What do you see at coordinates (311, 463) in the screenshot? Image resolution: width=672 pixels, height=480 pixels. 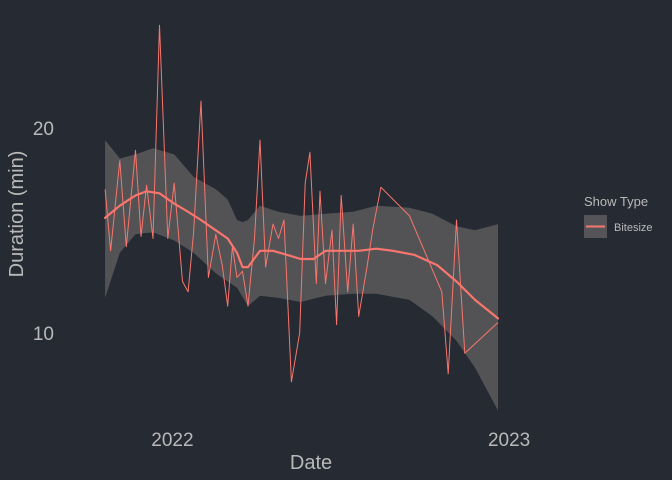 I see `x-axis-title: Date` at bounding box center [311, 463].